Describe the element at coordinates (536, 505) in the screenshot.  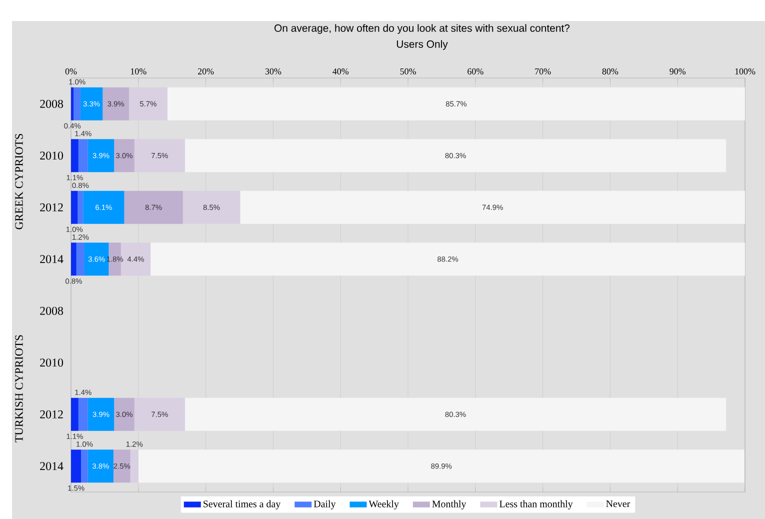
I see `legend-label: Less than monthly` at that location.